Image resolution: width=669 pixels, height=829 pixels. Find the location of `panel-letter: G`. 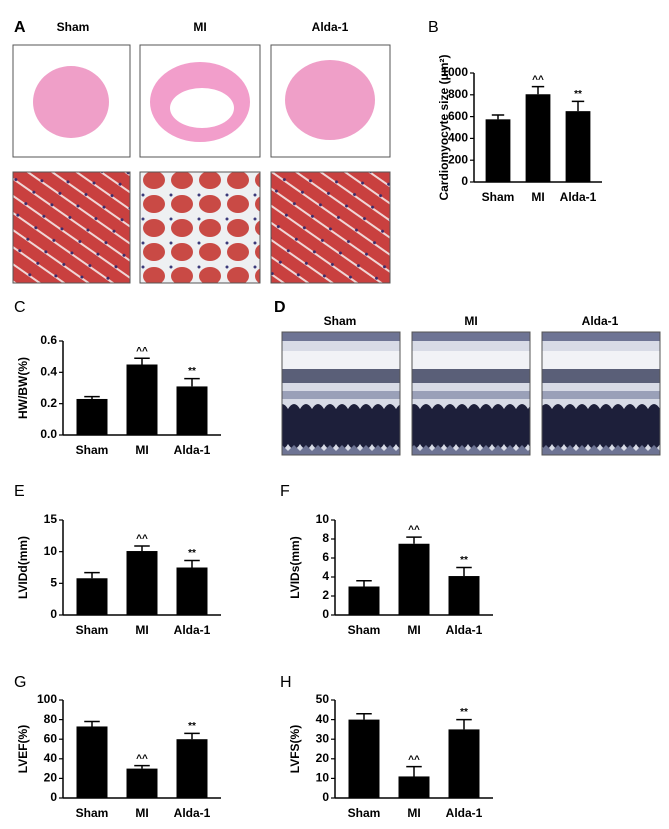

panel-letter: G is located at coordinates (20, 682).